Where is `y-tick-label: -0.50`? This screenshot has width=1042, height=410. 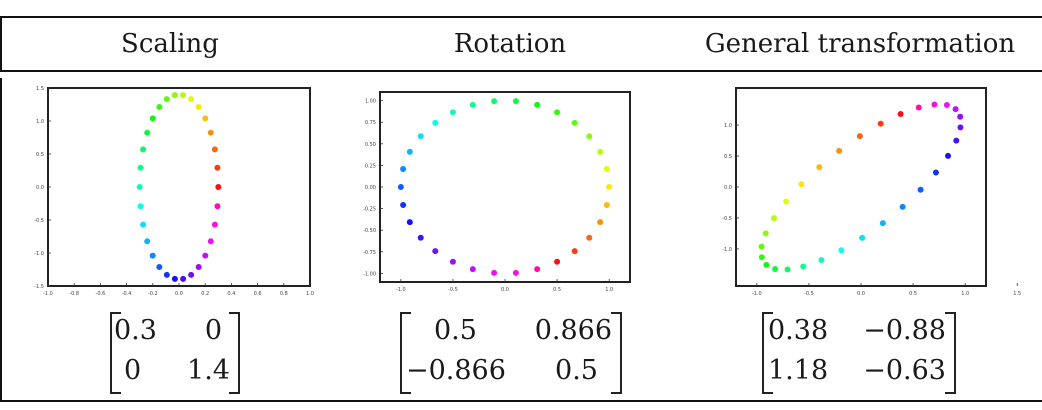
y-tick-label: -0.50 is located at coordinates (369, 231).